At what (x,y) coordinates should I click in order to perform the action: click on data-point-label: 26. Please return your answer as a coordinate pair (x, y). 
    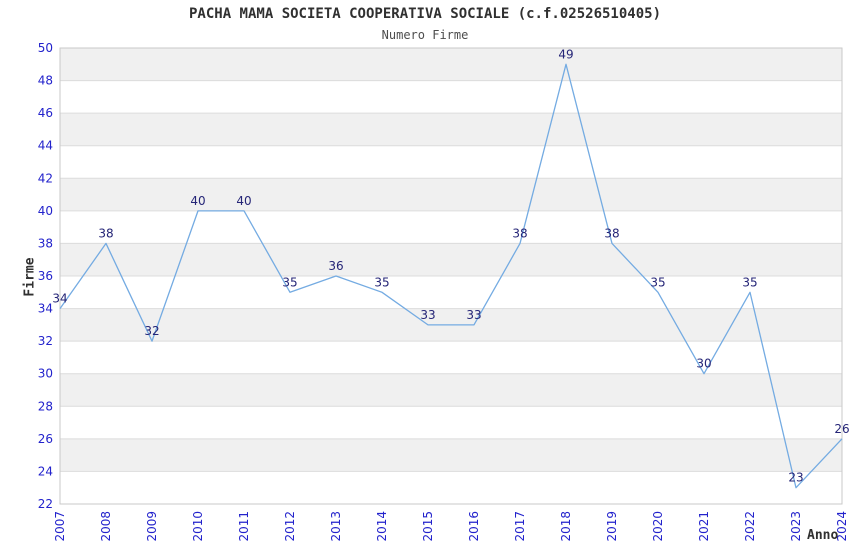
    Looking at the image, I should click on (841, 429).